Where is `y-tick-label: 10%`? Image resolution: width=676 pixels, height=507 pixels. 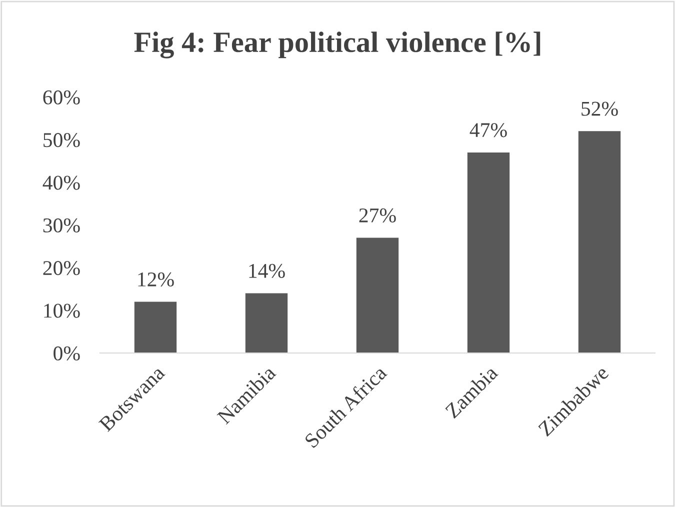 y-tick-label: 10% is located at coordinates (62, 311).